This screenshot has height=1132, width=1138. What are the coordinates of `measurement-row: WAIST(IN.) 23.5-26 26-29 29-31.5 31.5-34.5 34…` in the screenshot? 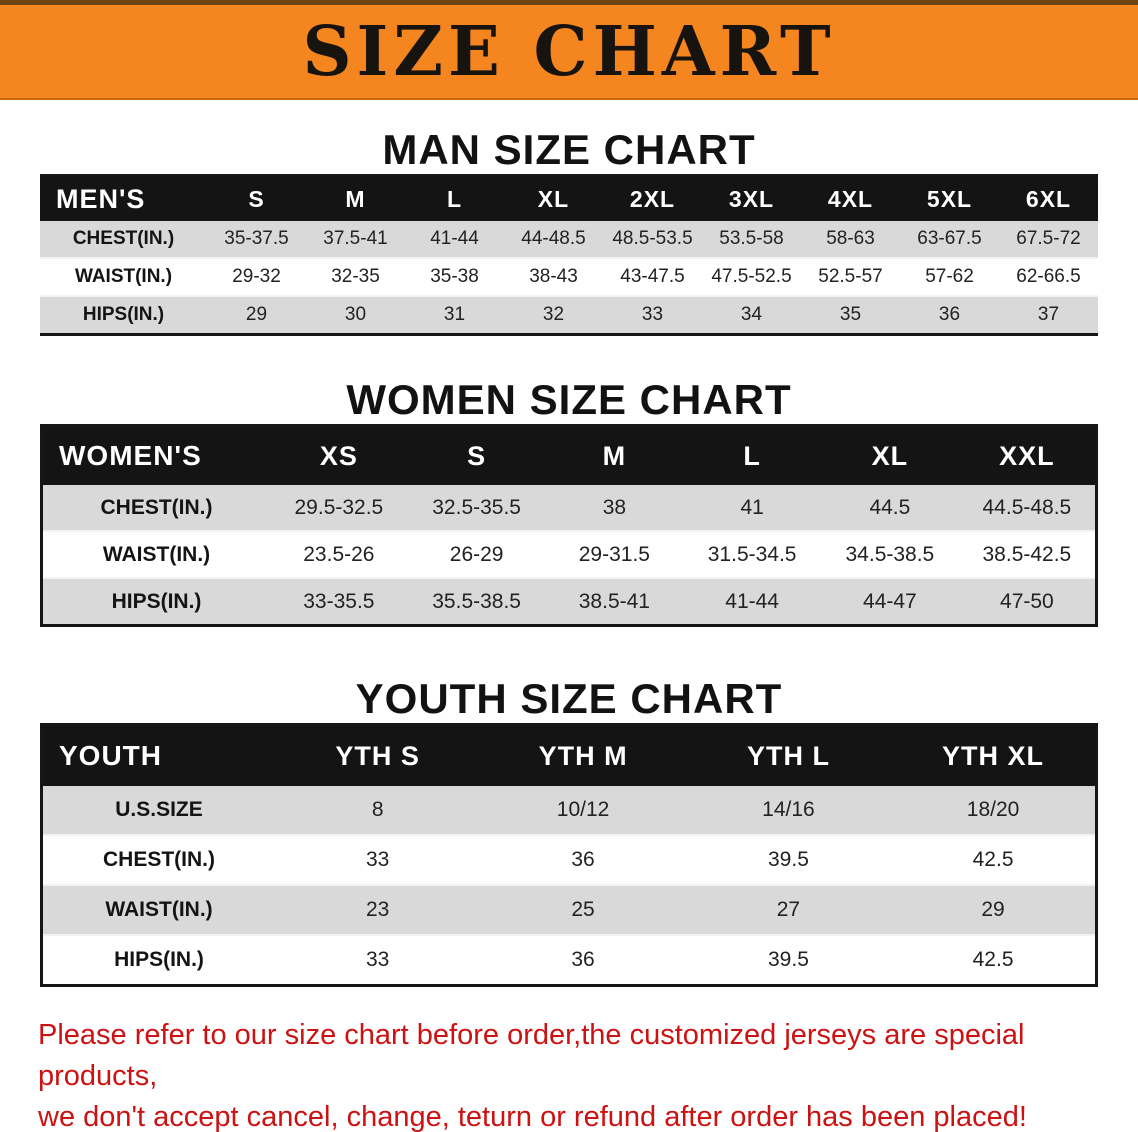 It's located at (569, 555).